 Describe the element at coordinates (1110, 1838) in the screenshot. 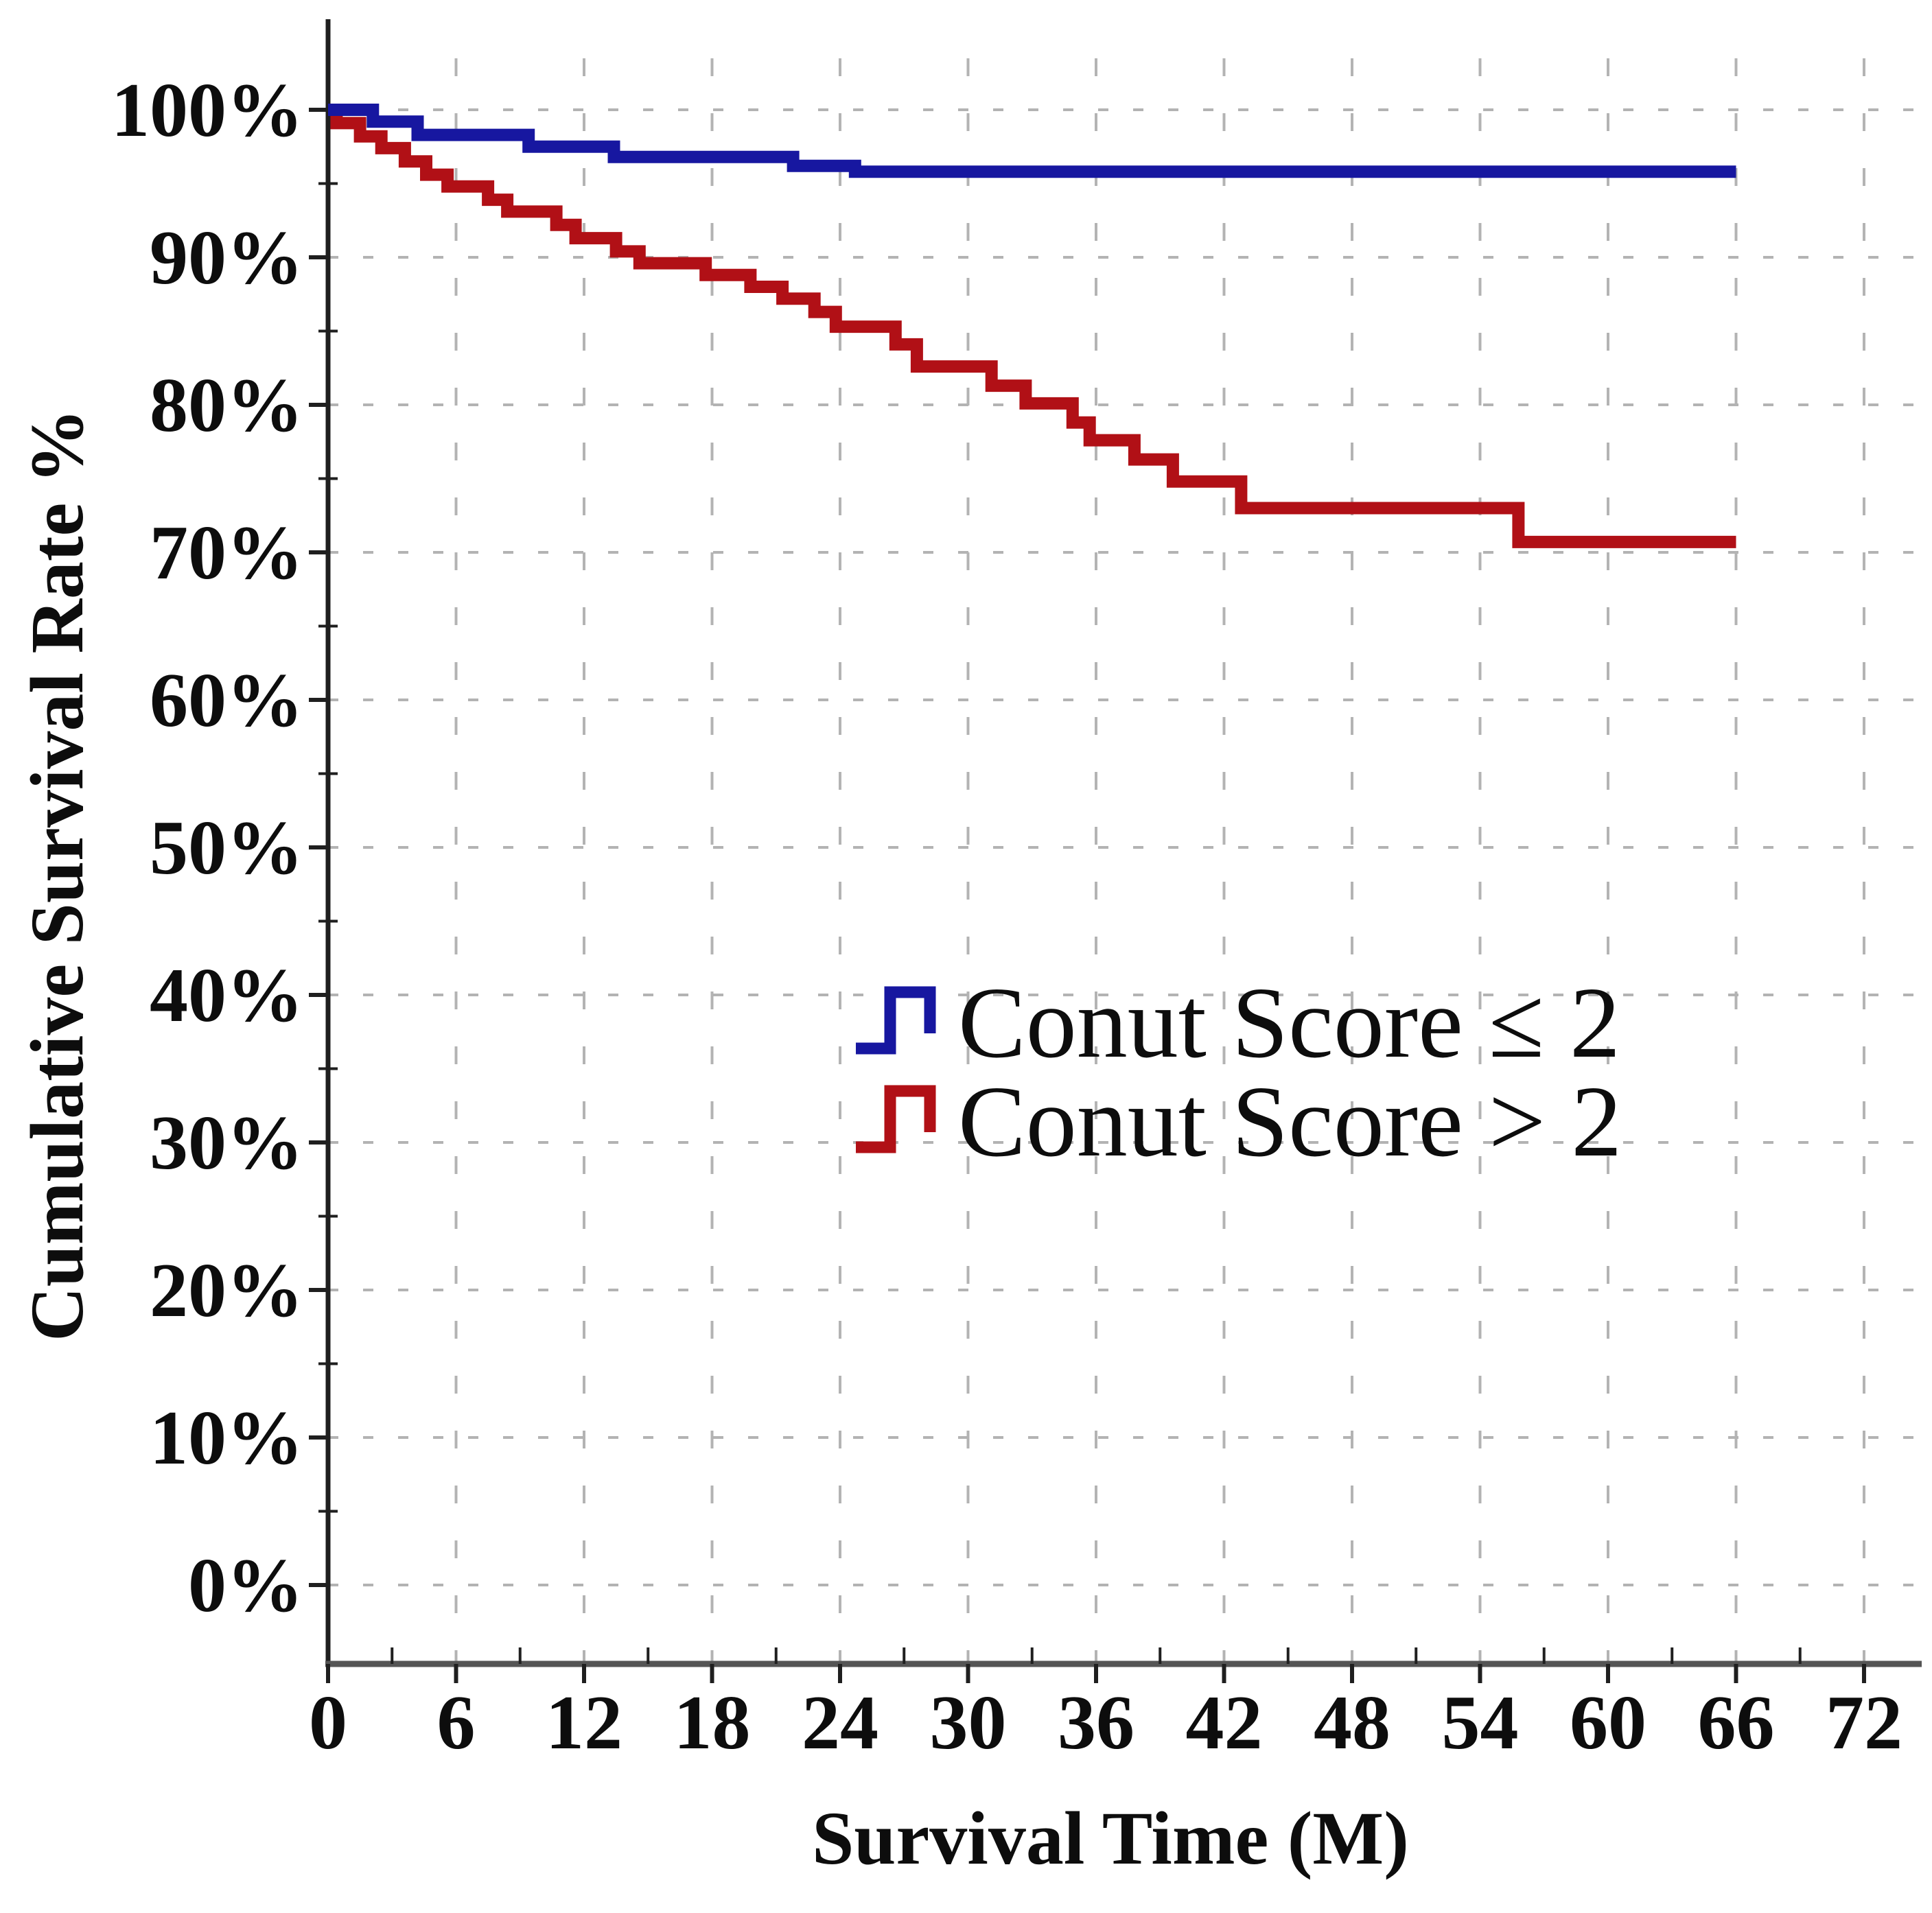

I see `x-axis-title: Survival Time (M)` at that location.